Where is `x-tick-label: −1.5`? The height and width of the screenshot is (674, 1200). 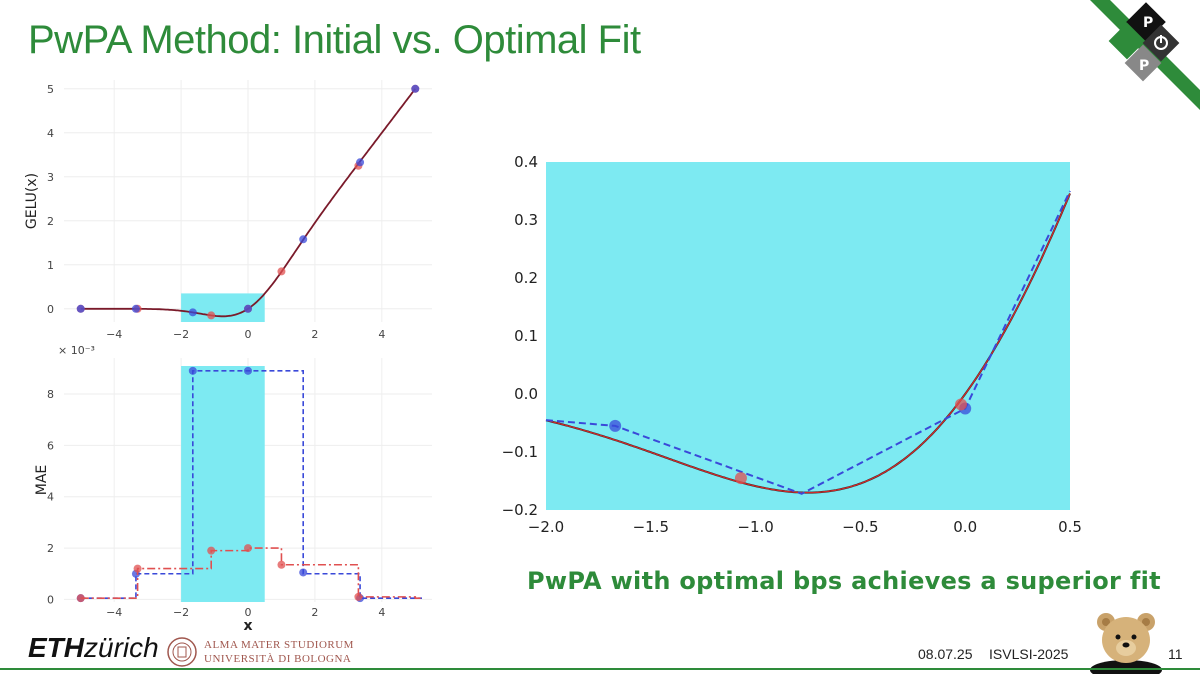
x-tick-label: −1.5 is located at coordinates (651, 527).